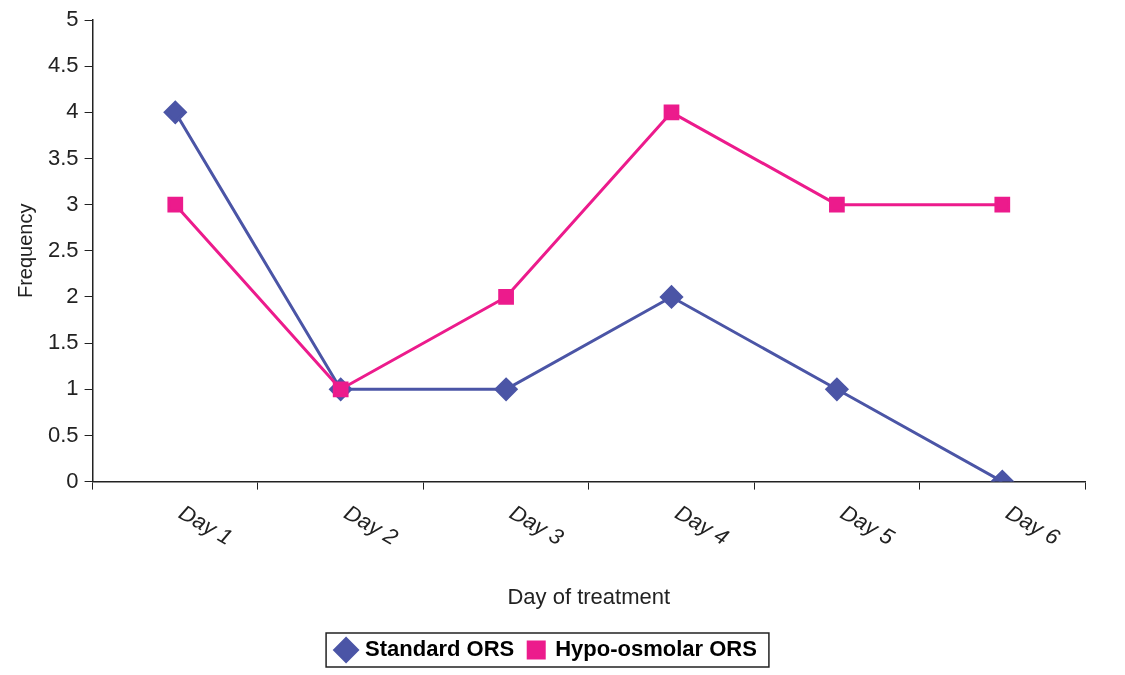 Image resolution: width=1125 pixels, height=675 pixels. Describe the element at coordinates (589, 596) in the screenshot. I see `x-axis-title: Day of treatment` at that location.